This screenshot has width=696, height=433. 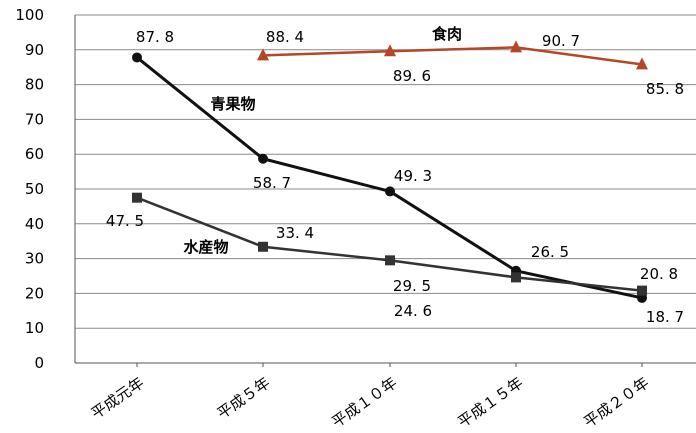 What do you see at coordinates (29, 15) in the screenshot?
I see `y-tick-label: 100` at bounding box center [29, 15].